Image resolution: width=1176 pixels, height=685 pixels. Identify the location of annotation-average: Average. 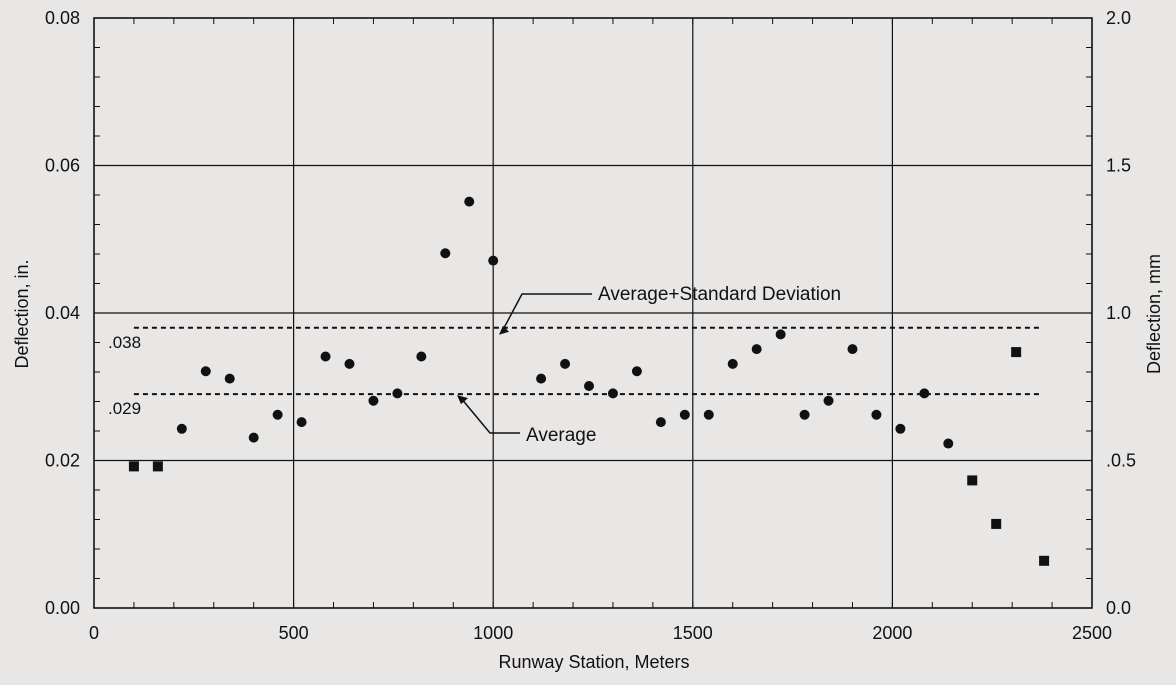
(561, 435).